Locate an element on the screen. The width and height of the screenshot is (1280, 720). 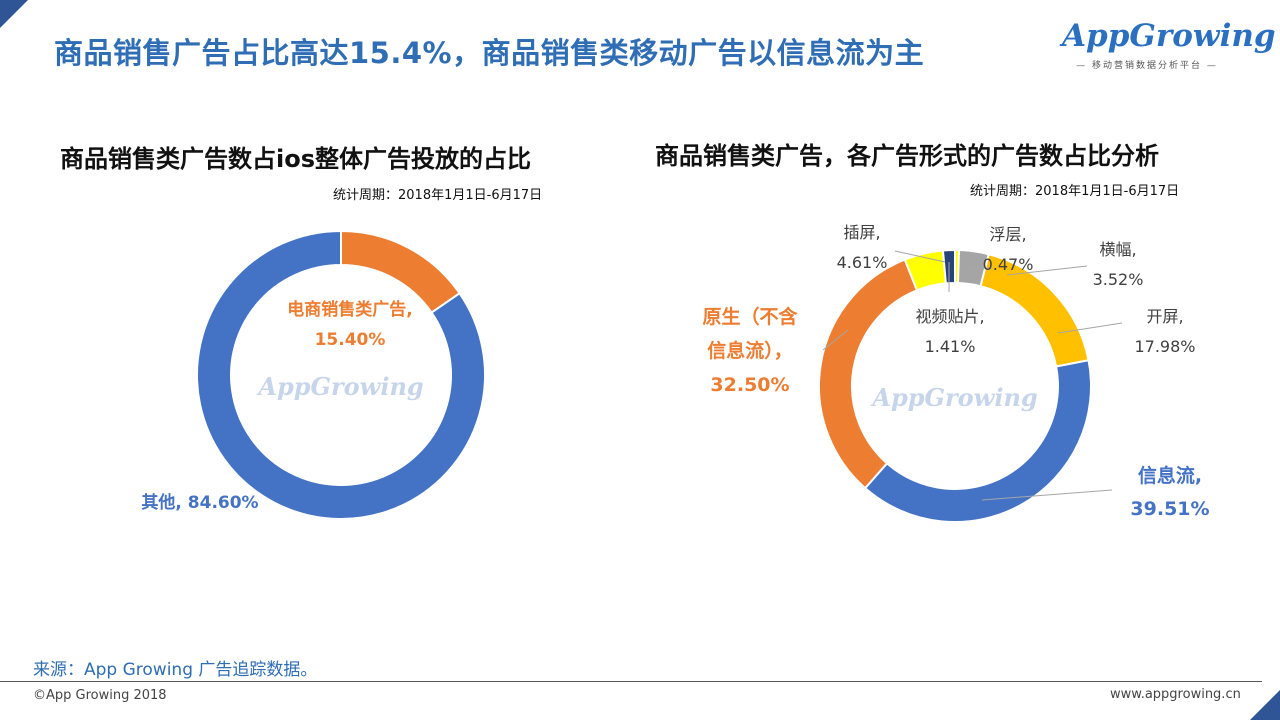
slice-label-视频贴片: 1.41% is located at coordinates (950, 346).